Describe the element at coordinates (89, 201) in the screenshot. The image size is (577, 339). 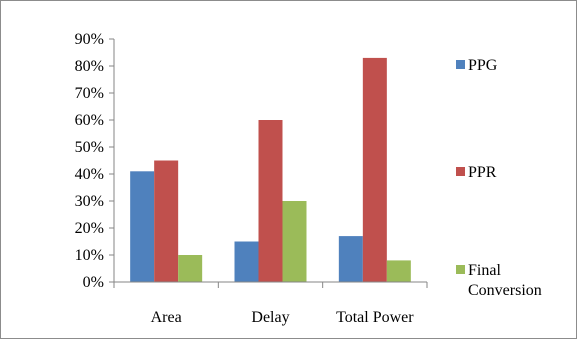
I see `y-tick-label: 30%` at that location.